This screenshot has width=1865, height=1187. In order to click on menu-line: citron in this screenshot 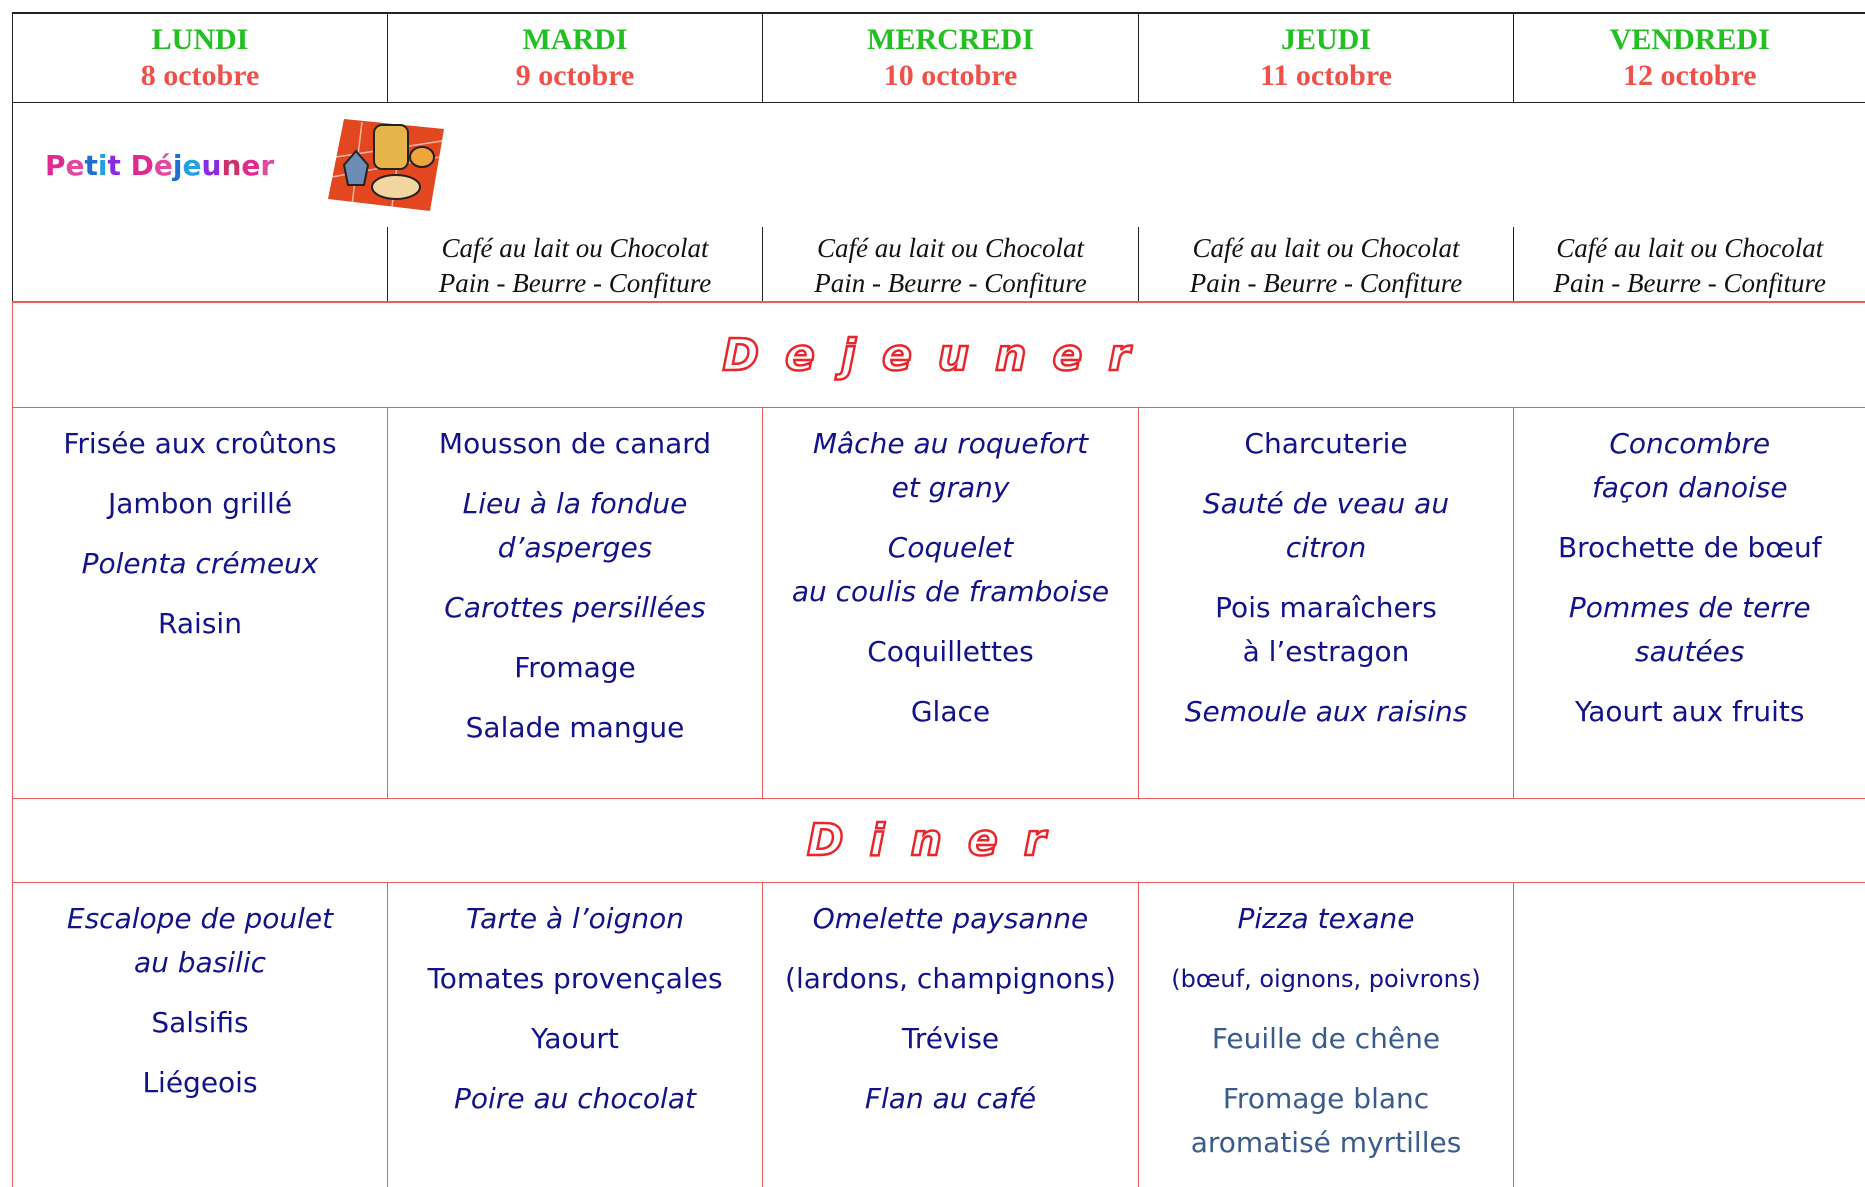, I will do `click(1326, 548)`.